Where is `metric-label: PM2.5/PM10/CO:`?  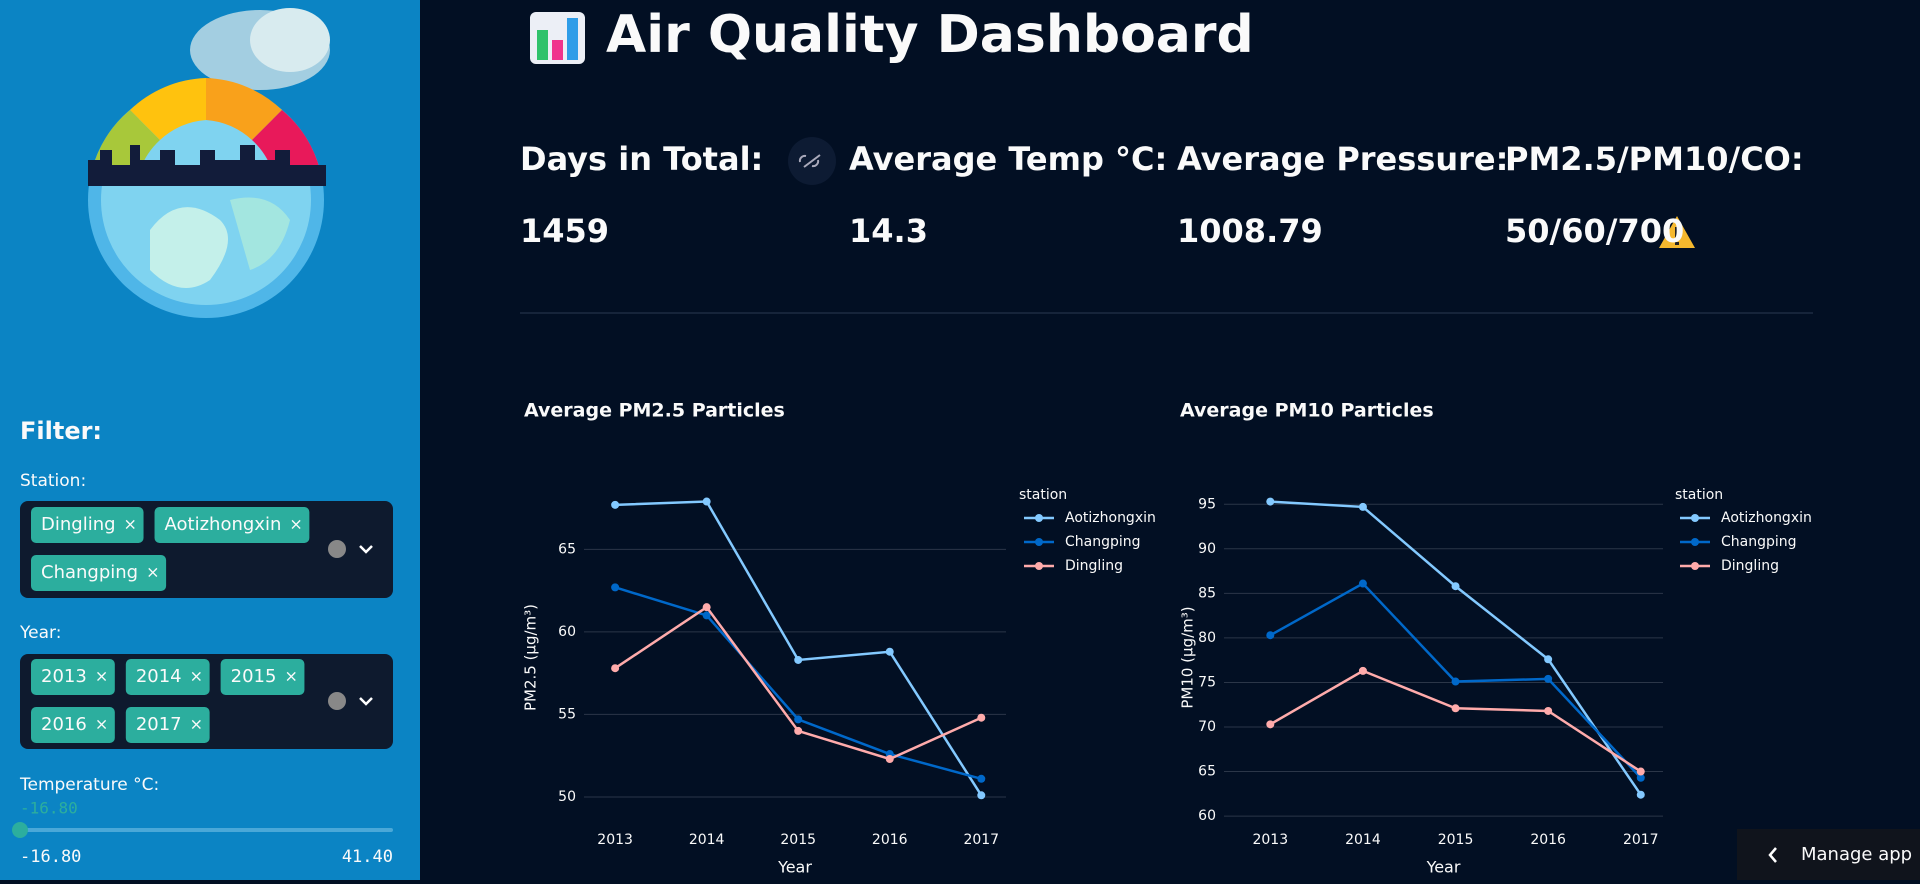
metric-label: PM2.5/PM10/CO: is located at coordinates (1654, 159).